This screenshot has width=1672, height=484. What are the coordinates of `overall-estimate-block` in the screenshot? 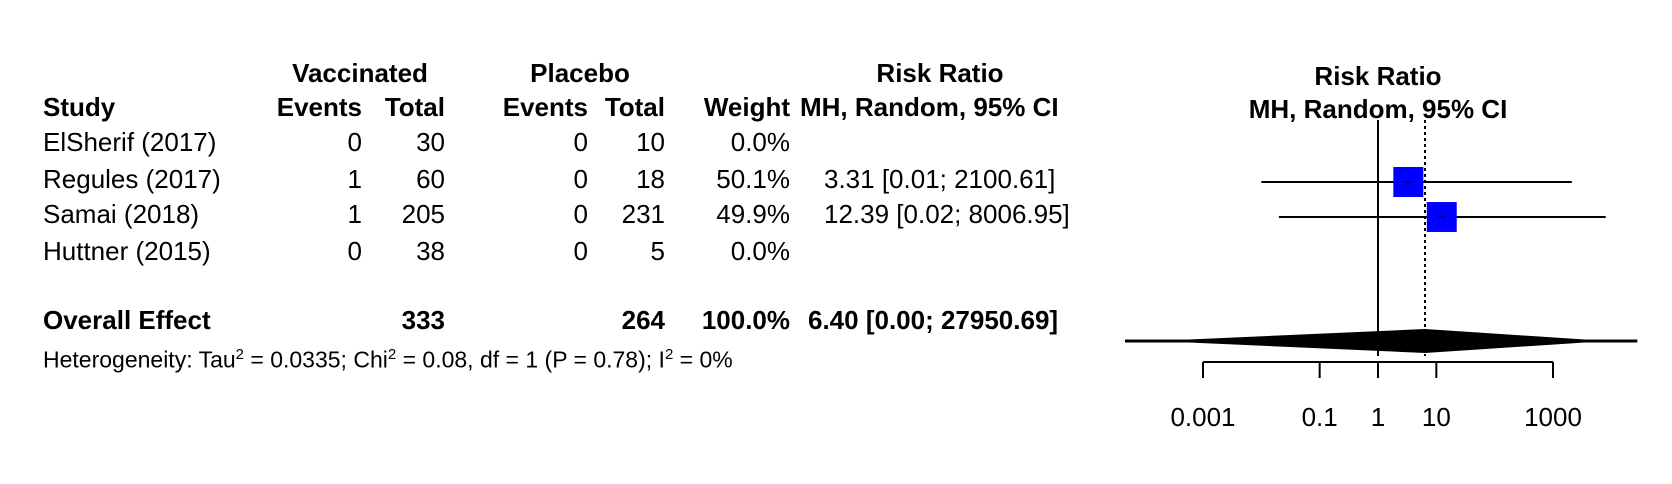 It's located at (1425, 341).